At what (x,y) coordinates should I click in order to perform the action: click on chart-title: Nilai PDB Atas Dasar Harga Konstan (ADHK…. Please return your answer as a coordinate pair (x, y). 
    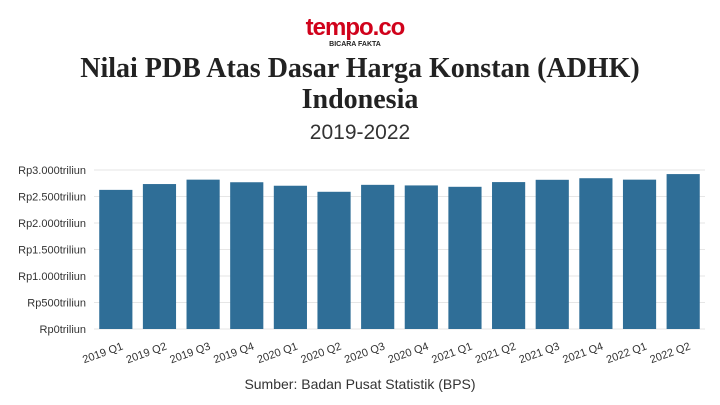
    Looking at the image, I should click on (360, 68).